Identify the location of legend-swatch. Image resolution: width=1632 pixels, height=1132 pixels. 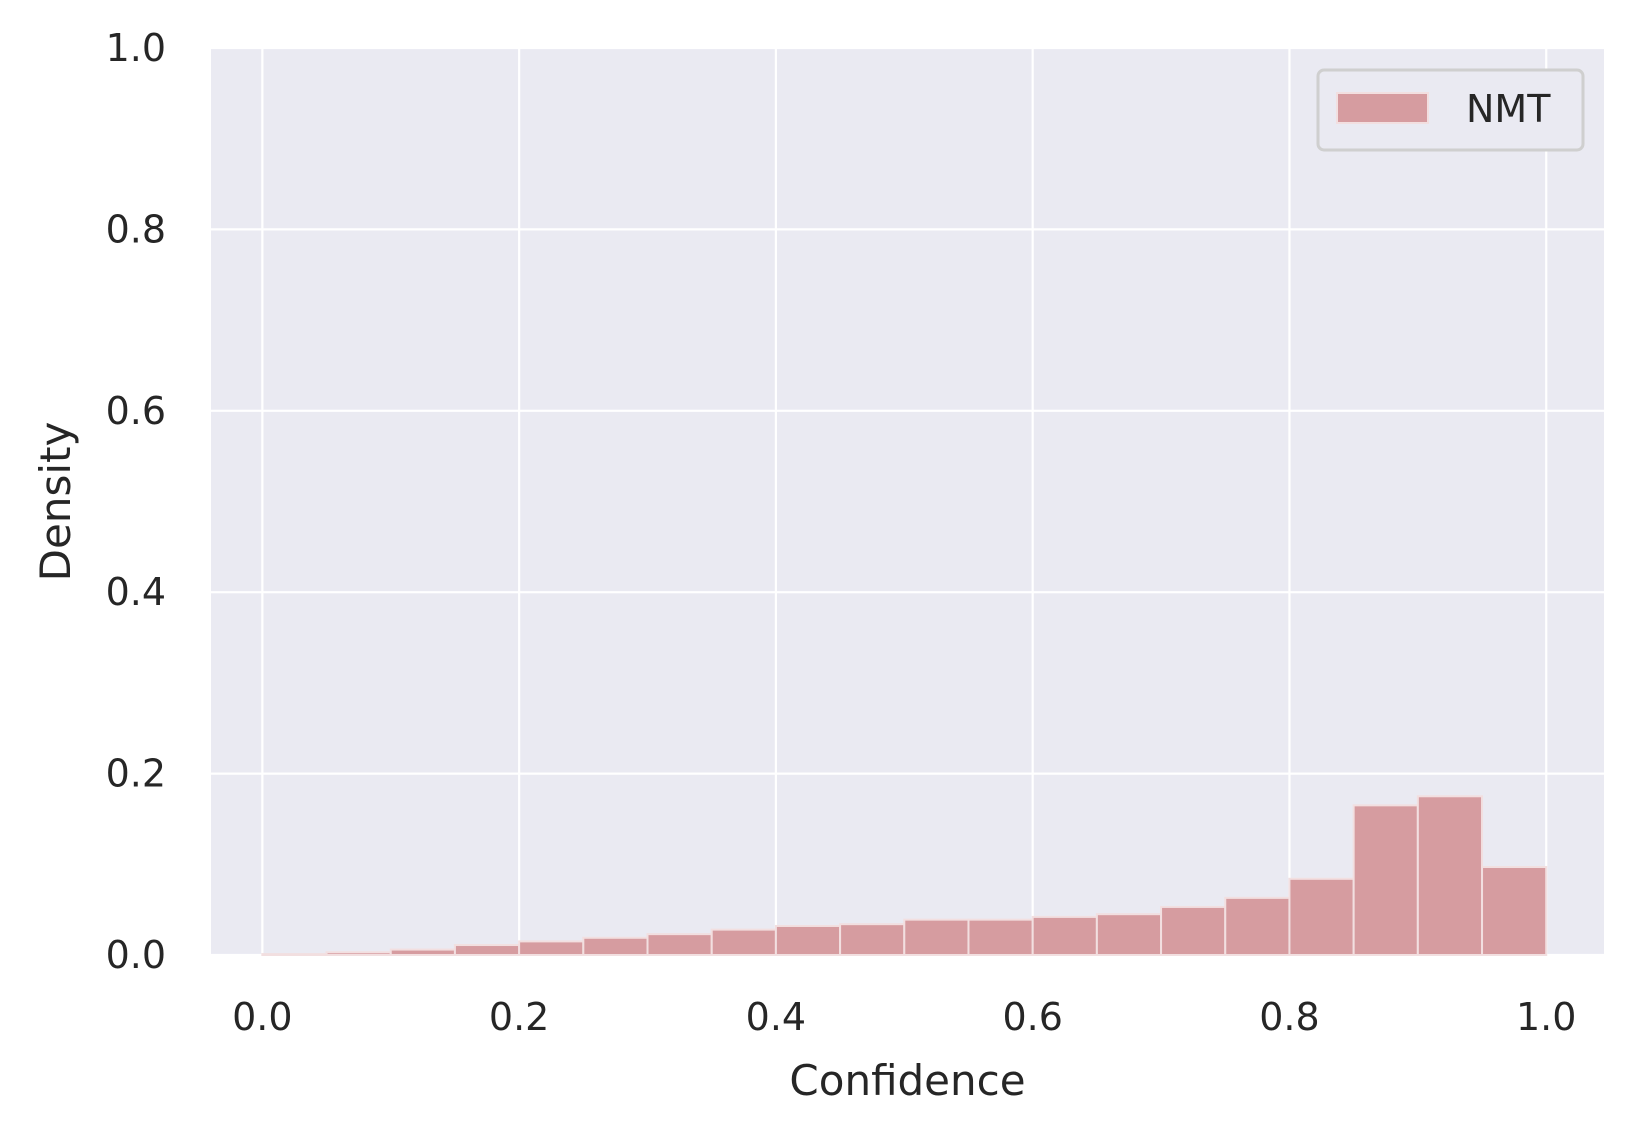
(1382, 108).